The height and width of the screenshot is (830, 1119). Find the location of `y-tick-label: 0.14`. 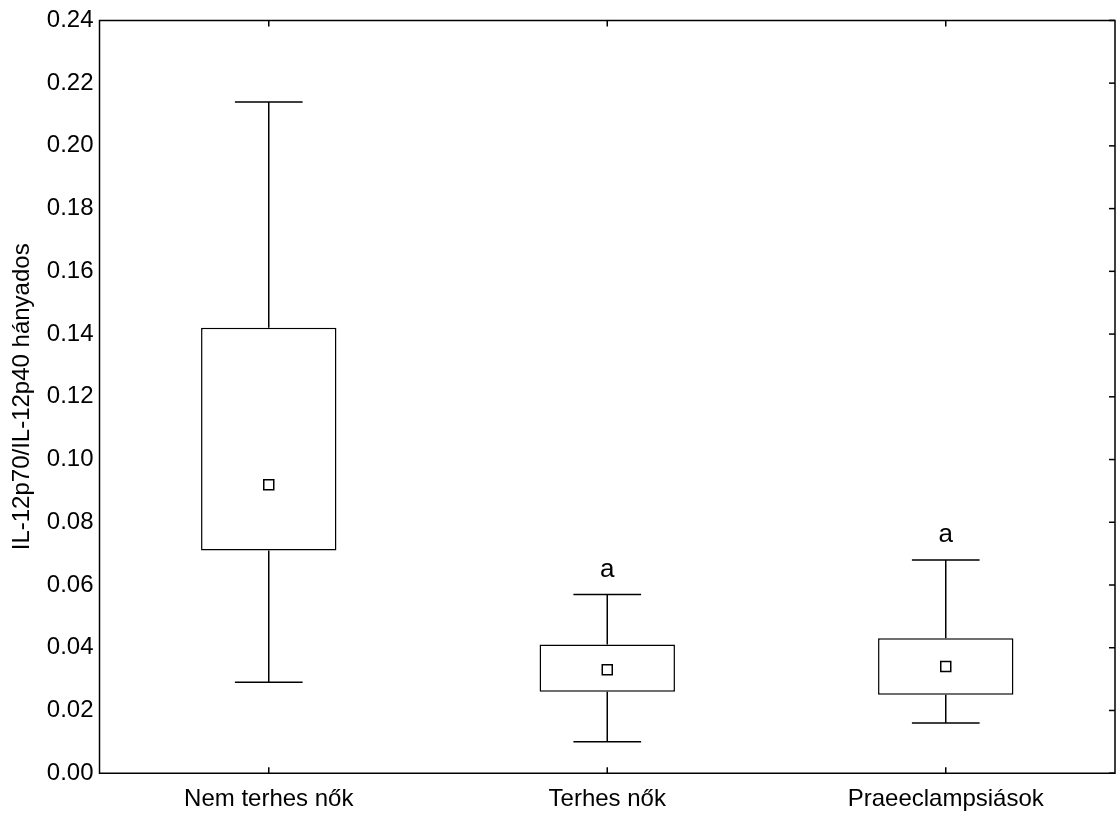

y-tick-label: 0.14 is located at coordinates (70, 332).